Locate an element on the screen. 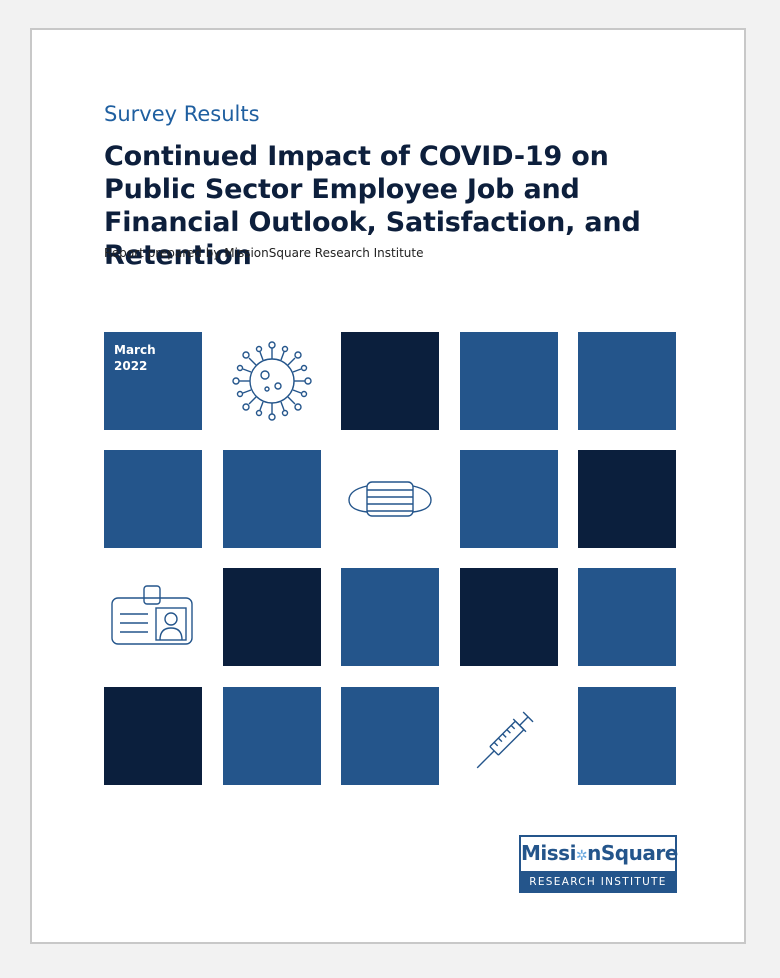  logo-wordmark-part2: nSquare is located at coordinates (632, 853).